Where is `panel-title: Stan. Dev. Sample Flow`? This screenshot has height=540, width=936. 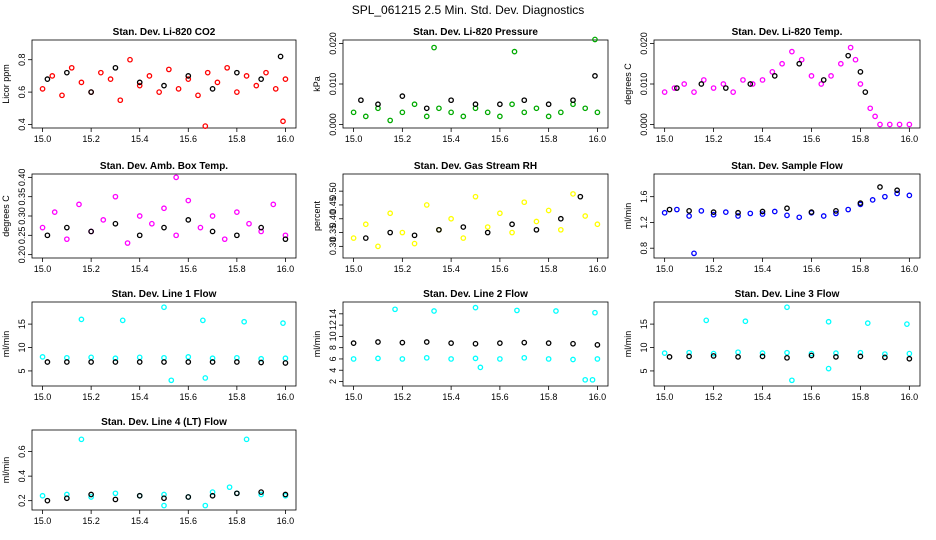 panel-title: Stan. Dev. Sample Flow is located at coordinates (787, 166).